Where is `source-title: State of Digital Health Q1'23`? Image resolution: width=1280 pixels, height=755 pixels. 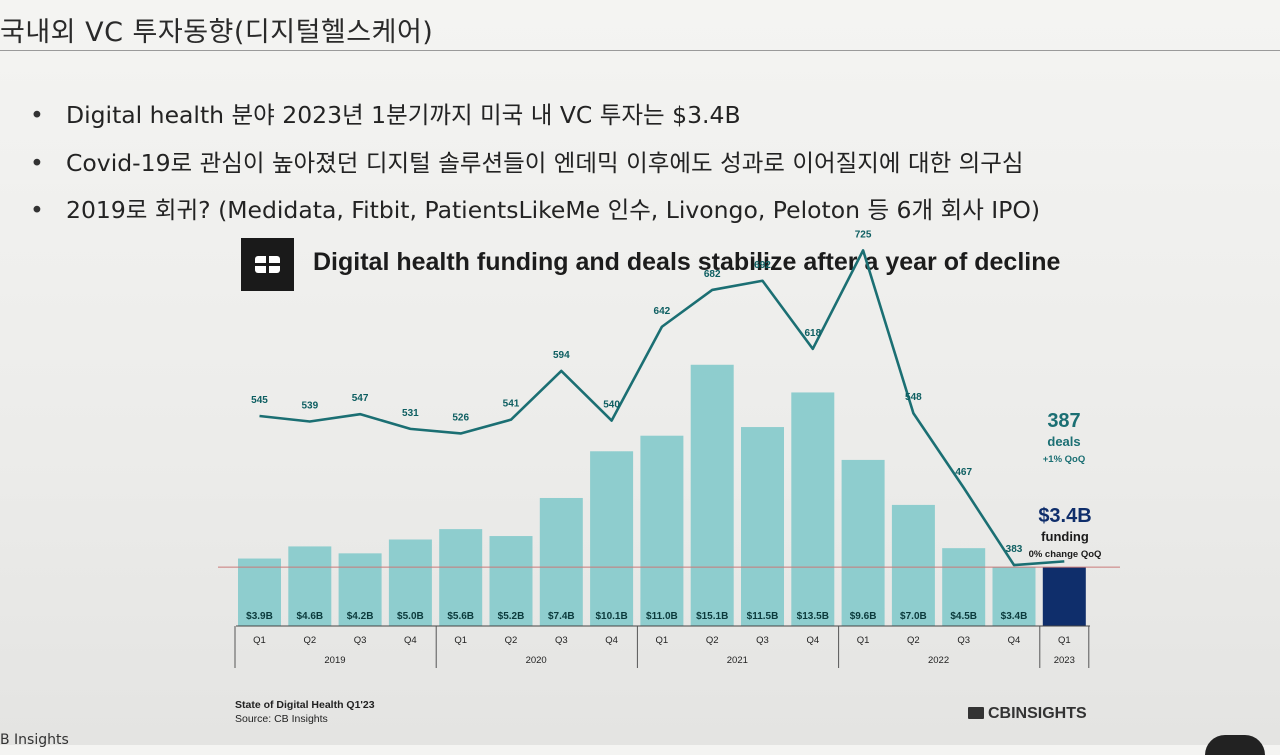 source-title: State of Digital Health Q1'23 is located at coordinates (305, 705).